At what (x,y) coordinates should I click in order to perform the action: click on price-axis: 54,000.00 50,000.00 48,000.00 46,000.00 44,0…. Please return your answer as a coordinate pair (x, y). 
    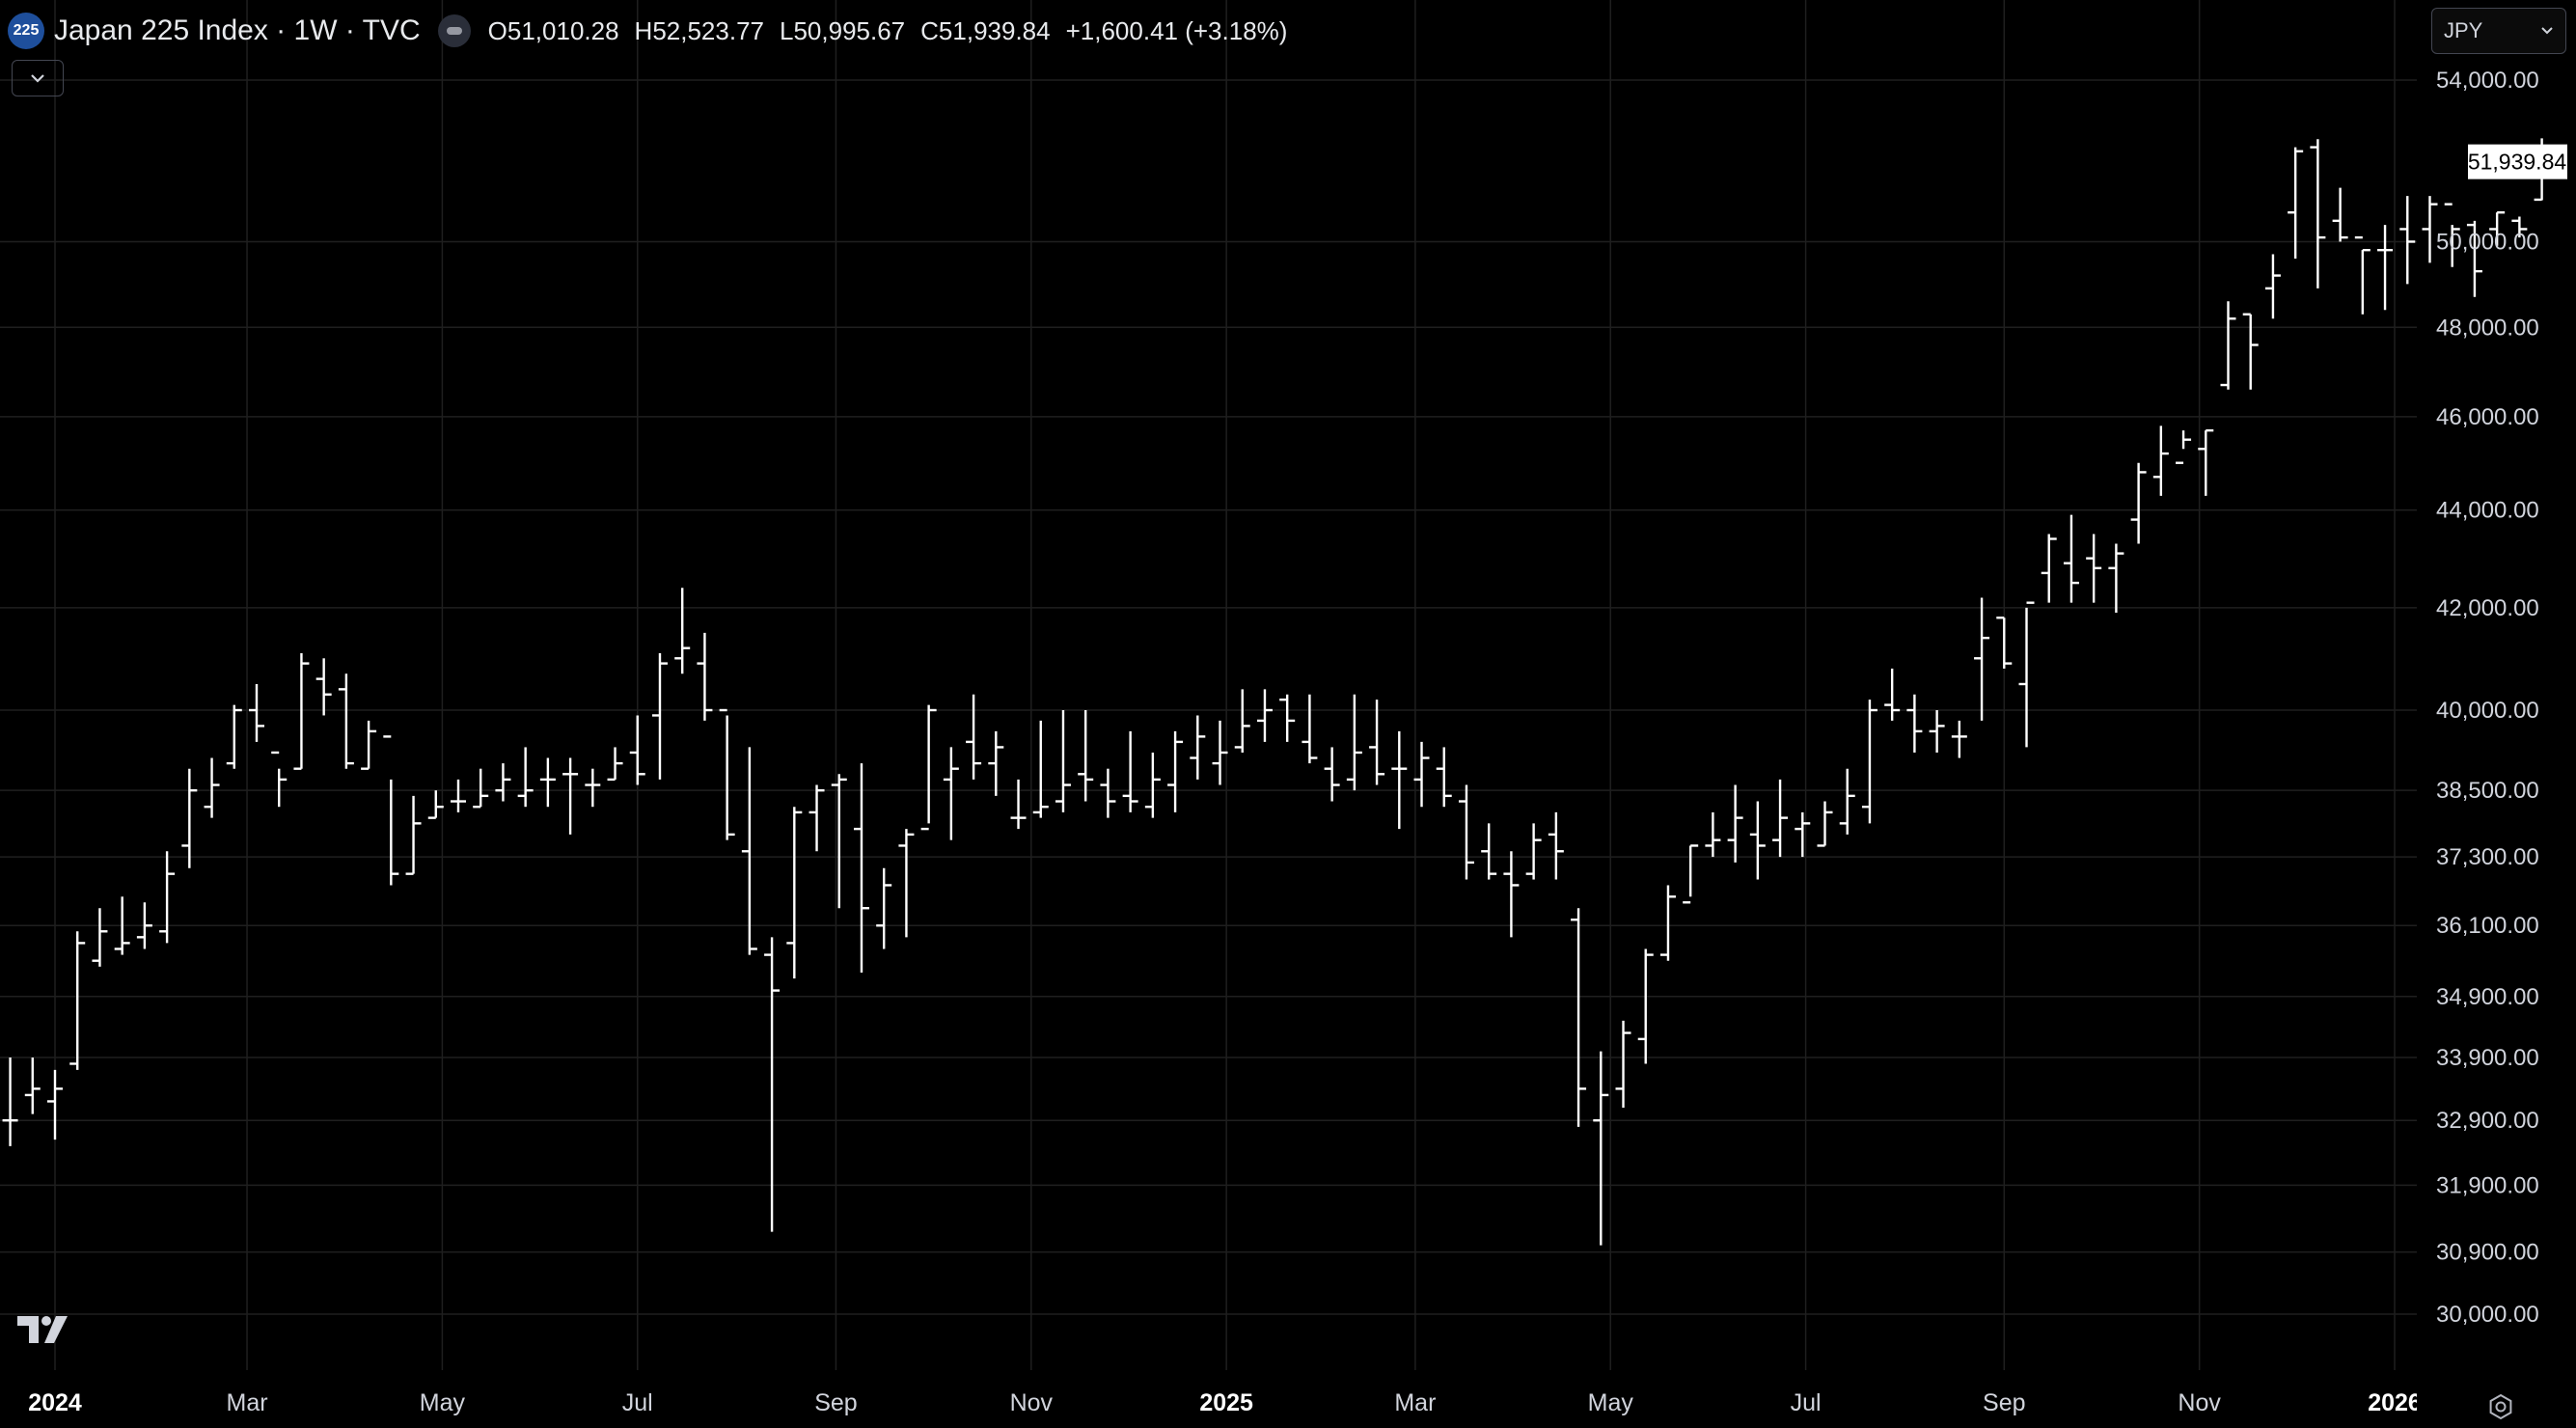
    Looking at the image, I should click on (2488, 698).